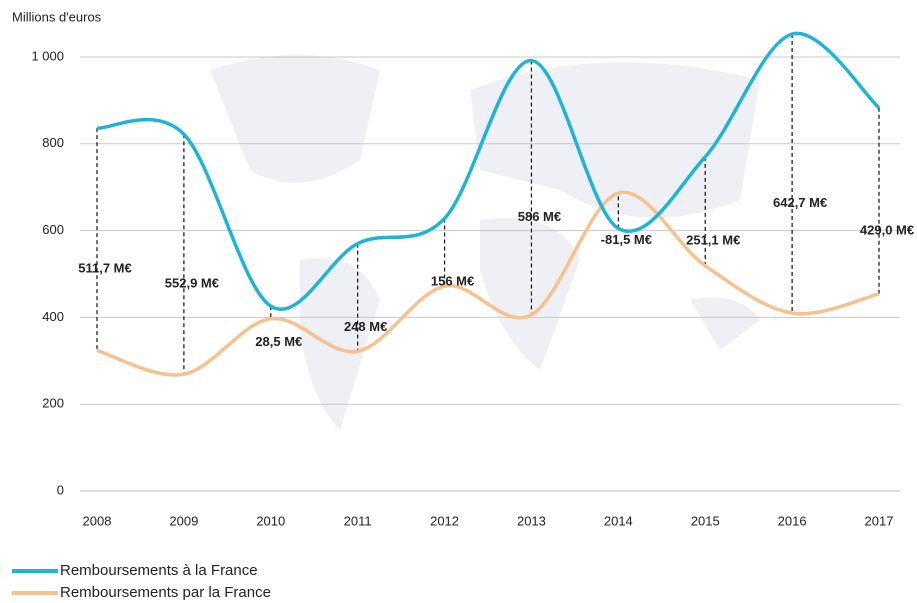  What do you see at coordinates (105, 268) in the screenshot?
I see `annotation: 511,7 M€` at bounding box center [105, 268].